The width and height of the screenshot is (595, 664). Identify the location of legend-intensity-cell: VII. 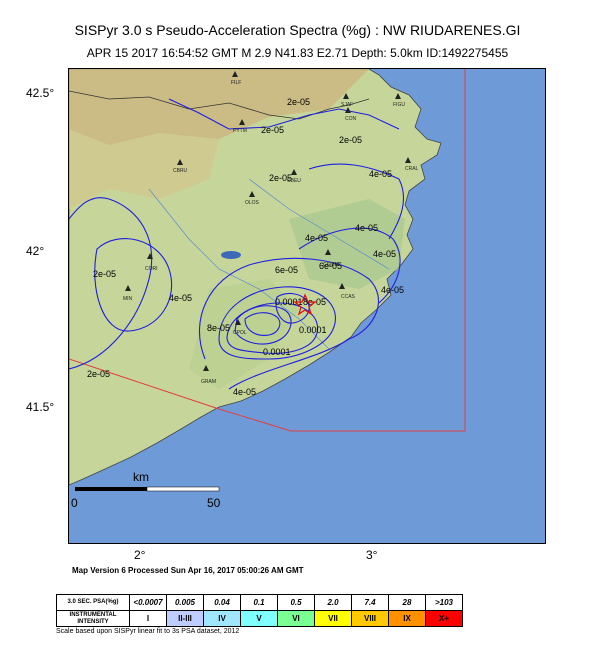
(333, 618).